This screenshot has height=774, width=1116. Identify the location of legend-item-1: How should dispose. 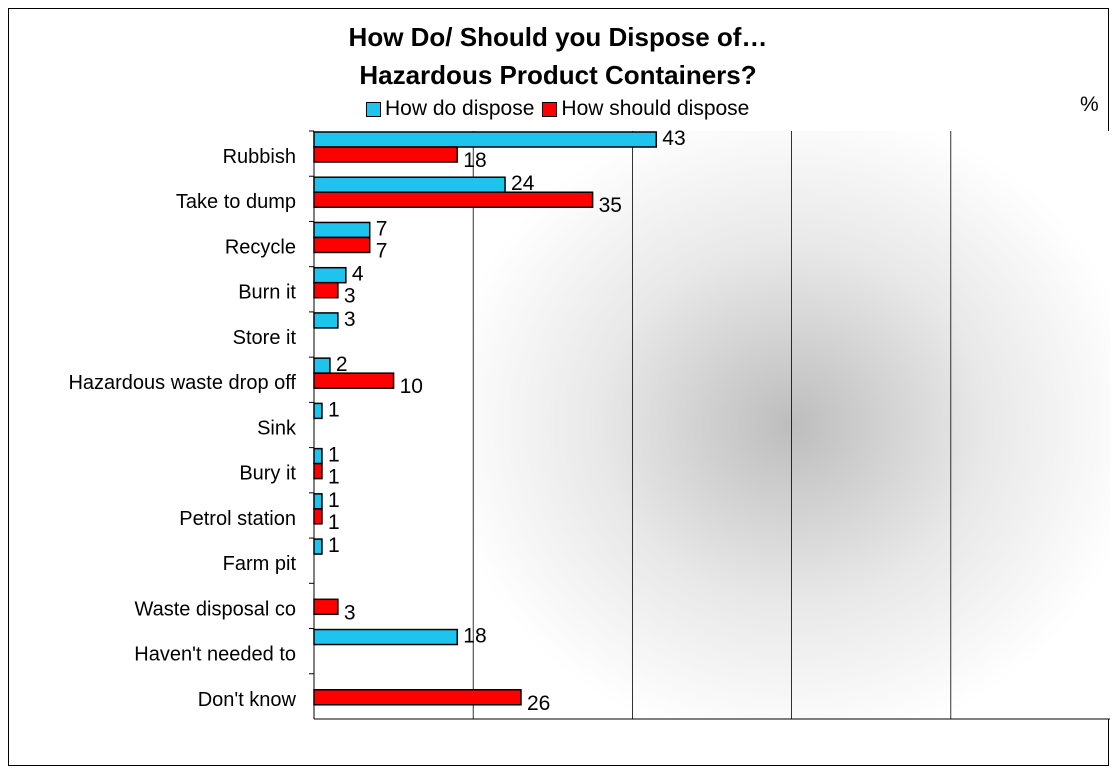
(645, 109).